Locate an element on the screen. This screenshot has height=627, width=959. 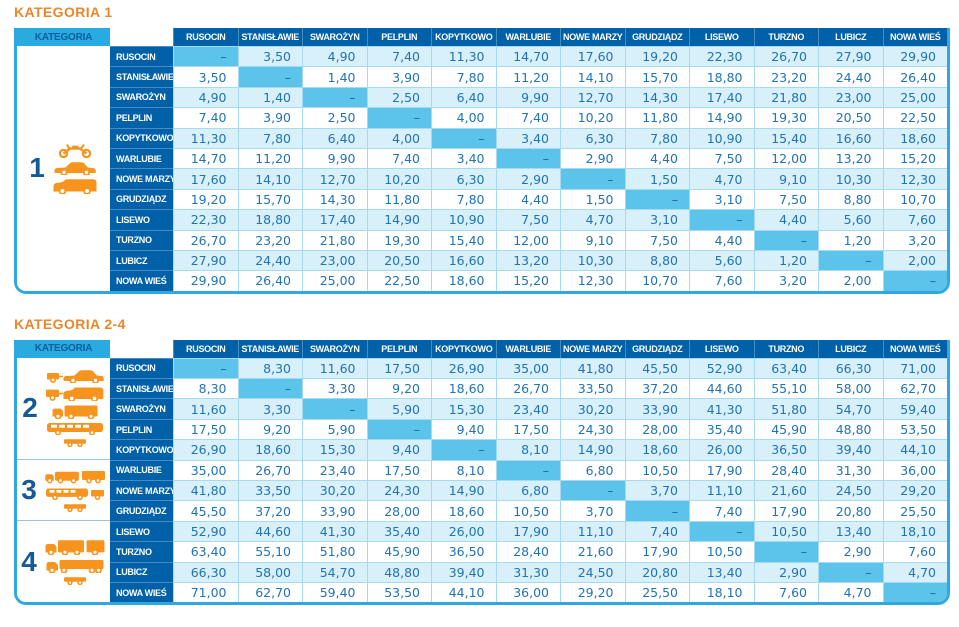
price-cell: 23,20 is located at coordinates (269, 239).